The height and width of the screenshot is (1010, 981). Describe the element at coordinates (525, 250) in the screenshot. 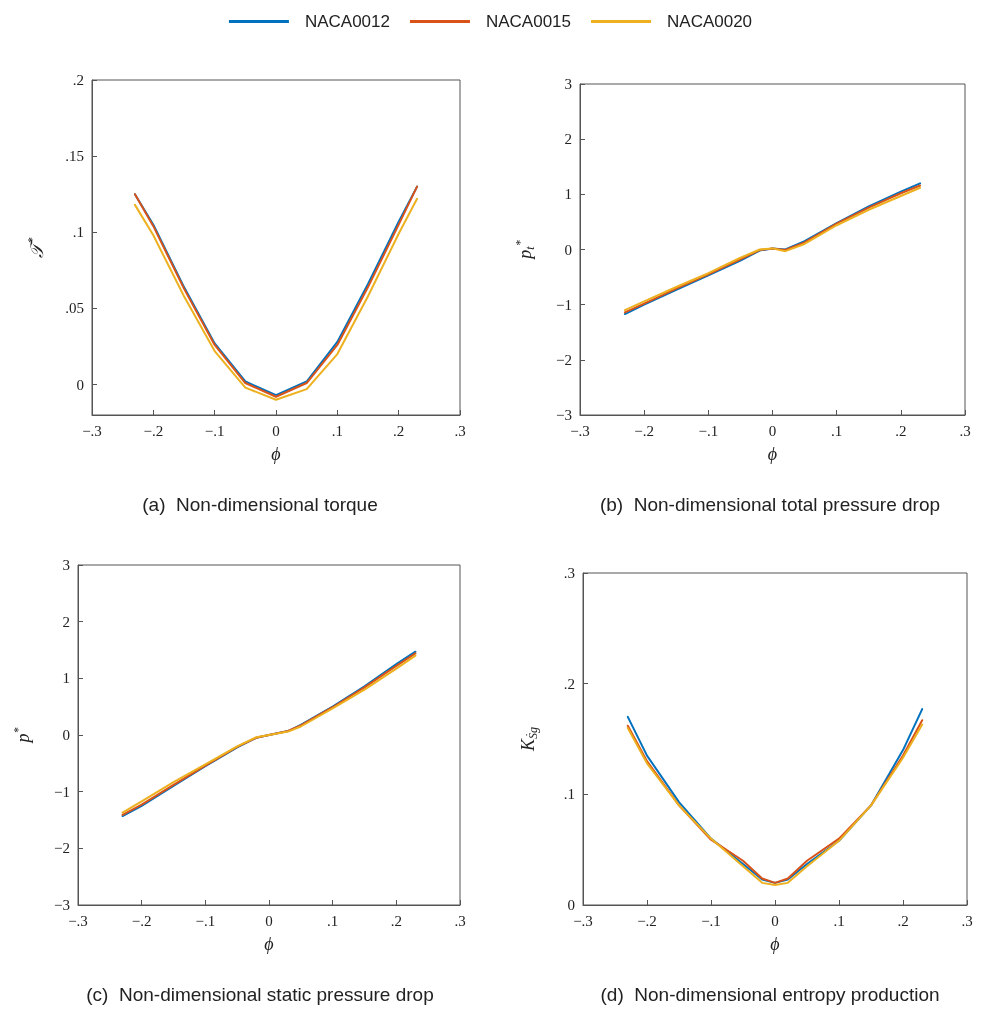

I see `y-axis-title: pt*` at that location.